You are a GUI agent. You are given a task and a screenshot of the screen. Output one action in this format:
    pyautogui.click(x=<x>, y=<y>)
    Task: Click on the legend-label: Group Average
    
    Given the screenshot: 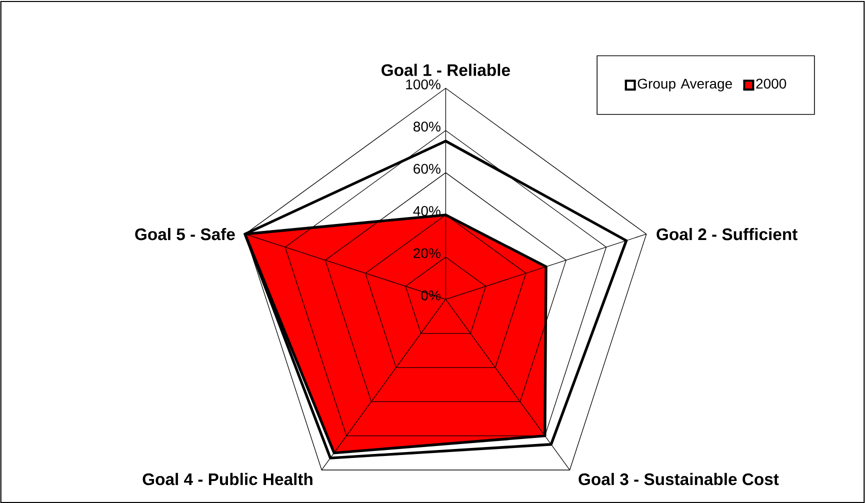 What is the action you would take?
    pyautogui.click(x=685, y=85)
    